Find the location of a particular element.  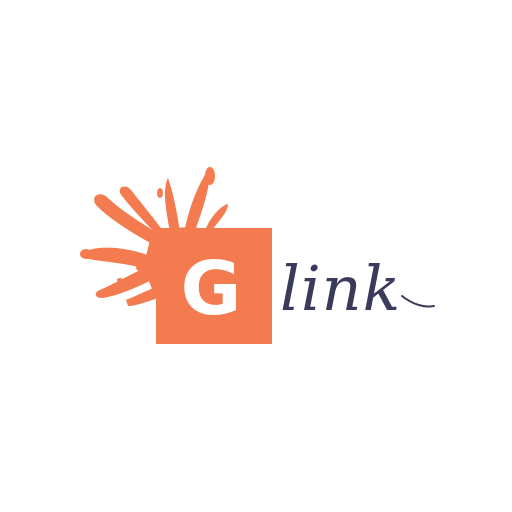

logo-square is located at coordinates (214, 286).